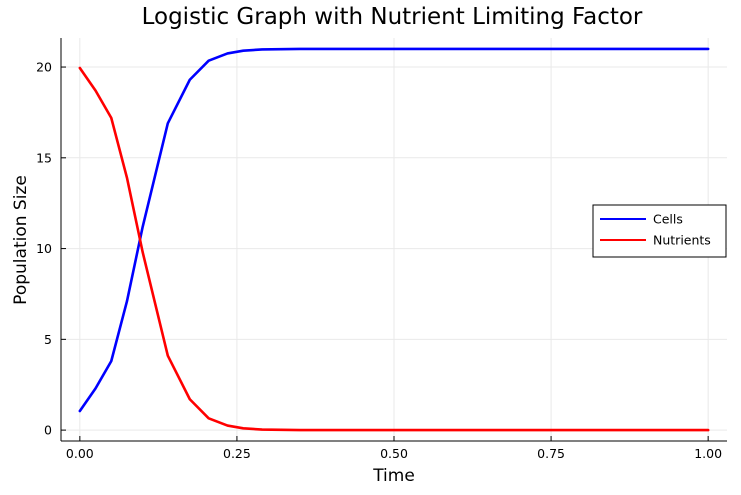 This screenshot has height=495, width=741. Describe the element at coordinates (551, 453) in the screenshot. I see `x-tick-label: 0.75` at that location.